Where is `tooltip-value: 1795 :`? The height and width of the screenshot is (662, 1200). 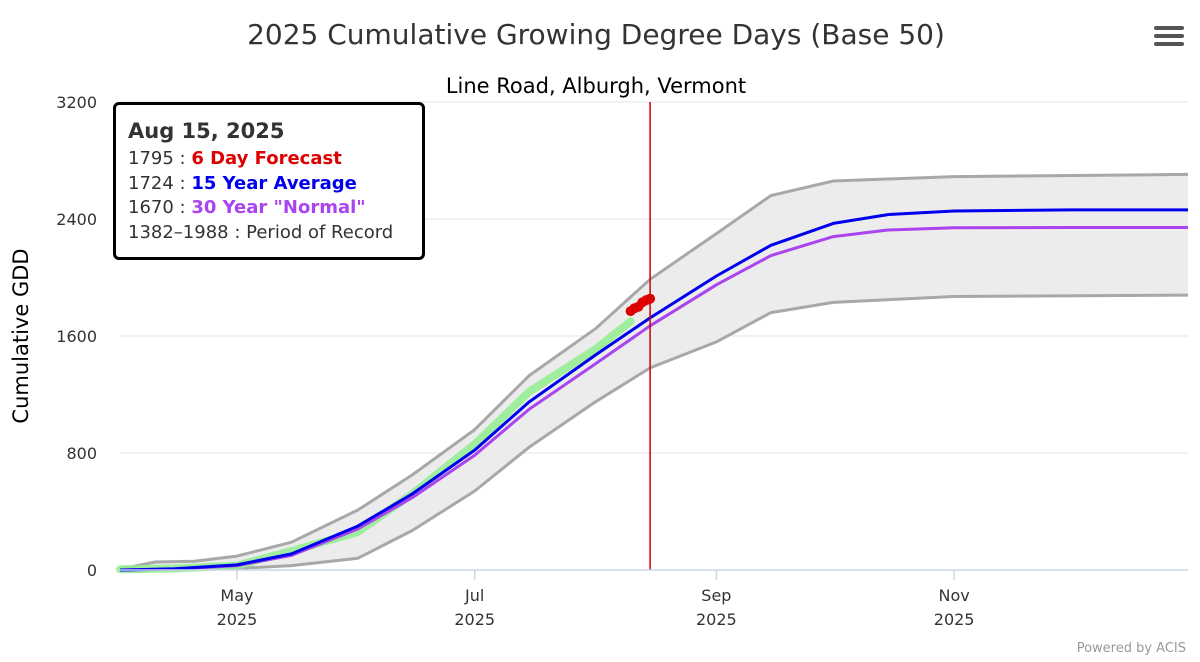
tooltip-value: 1795 : is located at coordinates (160, 158).